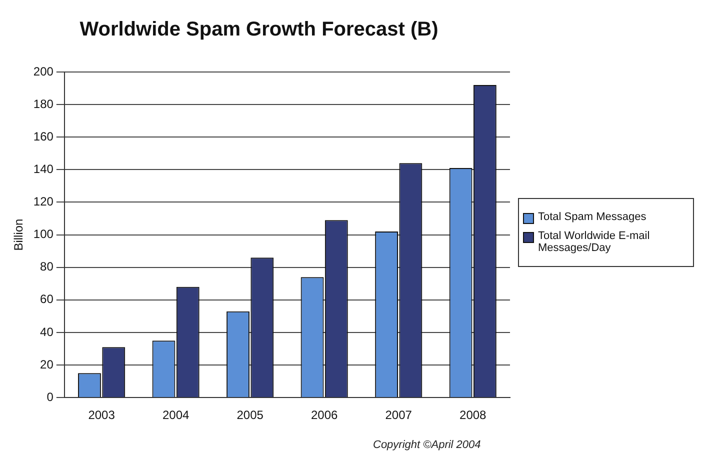 This screenshot has width=712, height=464. Describe the element at coordinates (50, 397) in the screenshot. I see `y-tick-label: 0` at that location.